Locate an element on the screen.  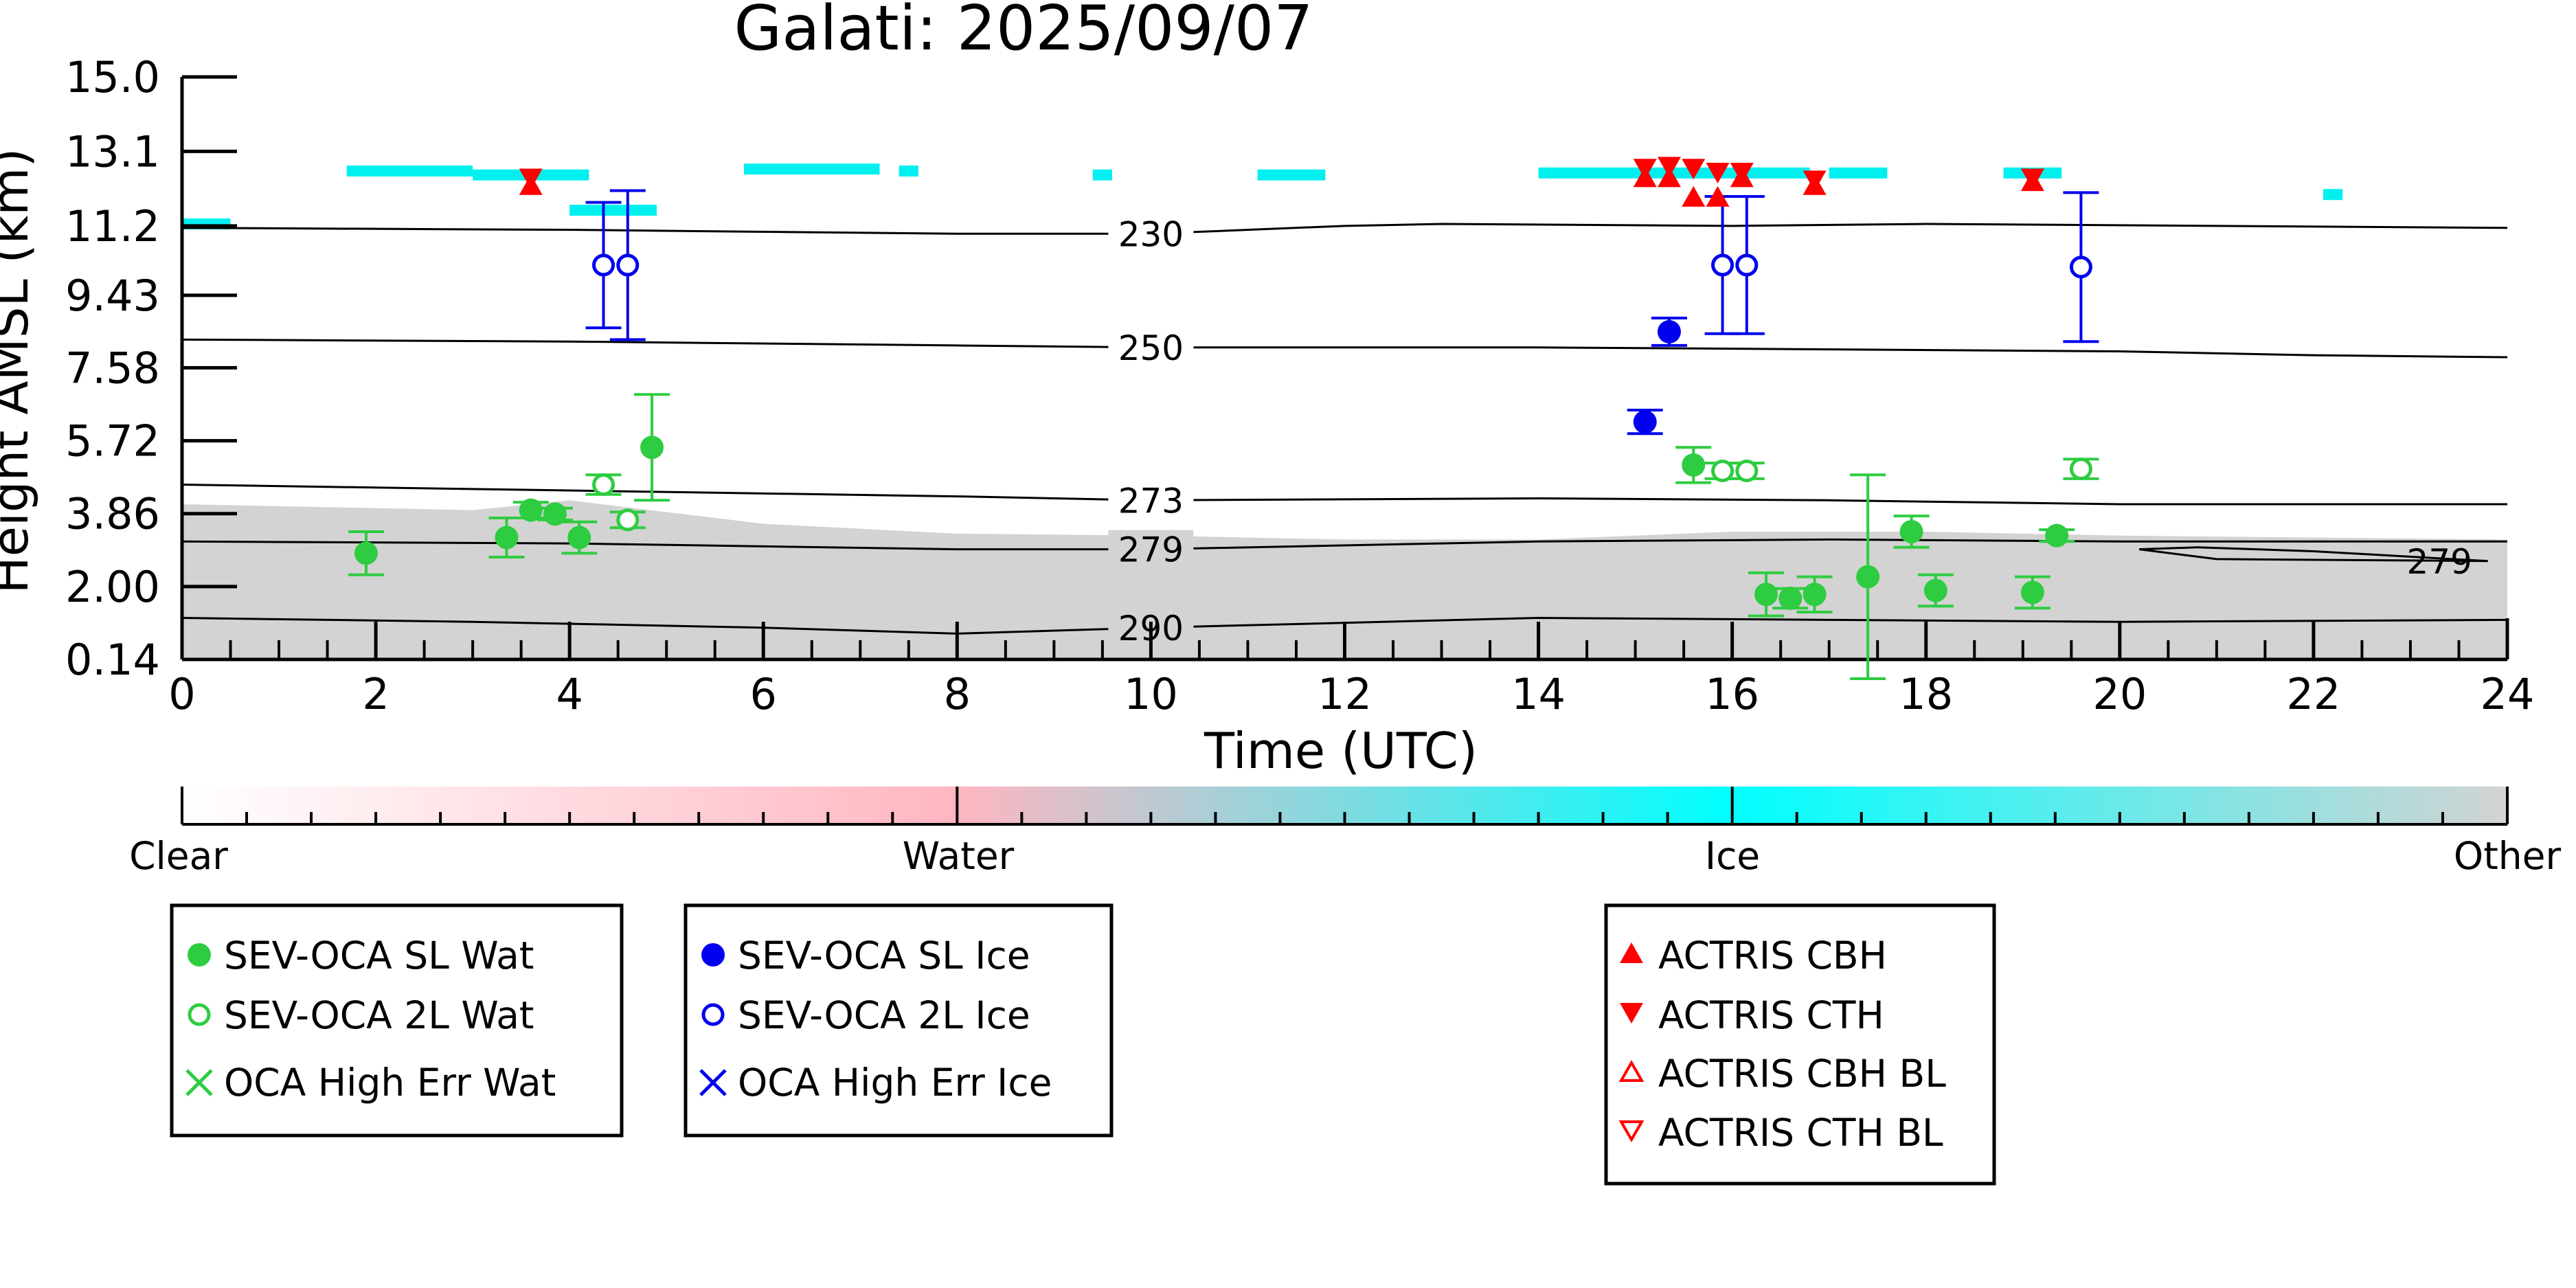
legend-label: ACTRIS CTH is located at coordinates (1771, 1015).